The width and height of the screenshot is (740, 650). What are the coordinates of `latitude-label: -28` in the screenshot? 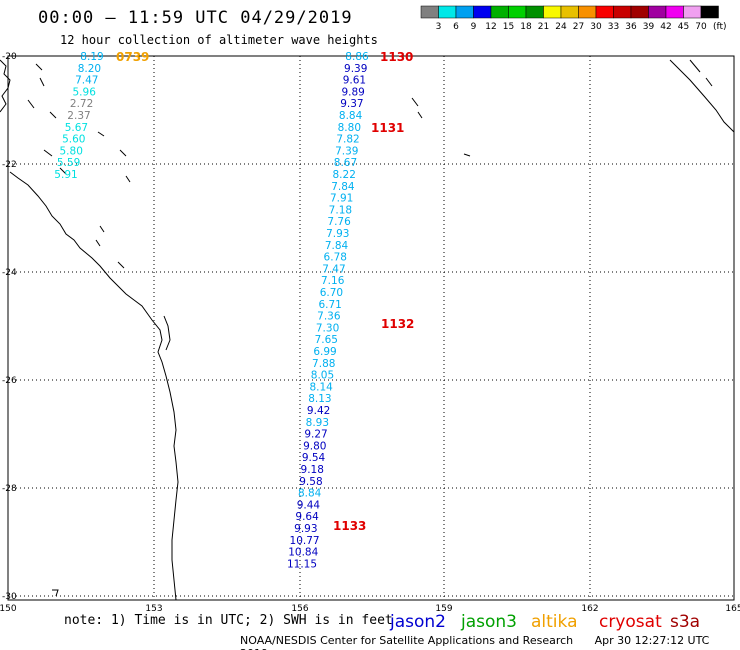 It's located at (9, 489).